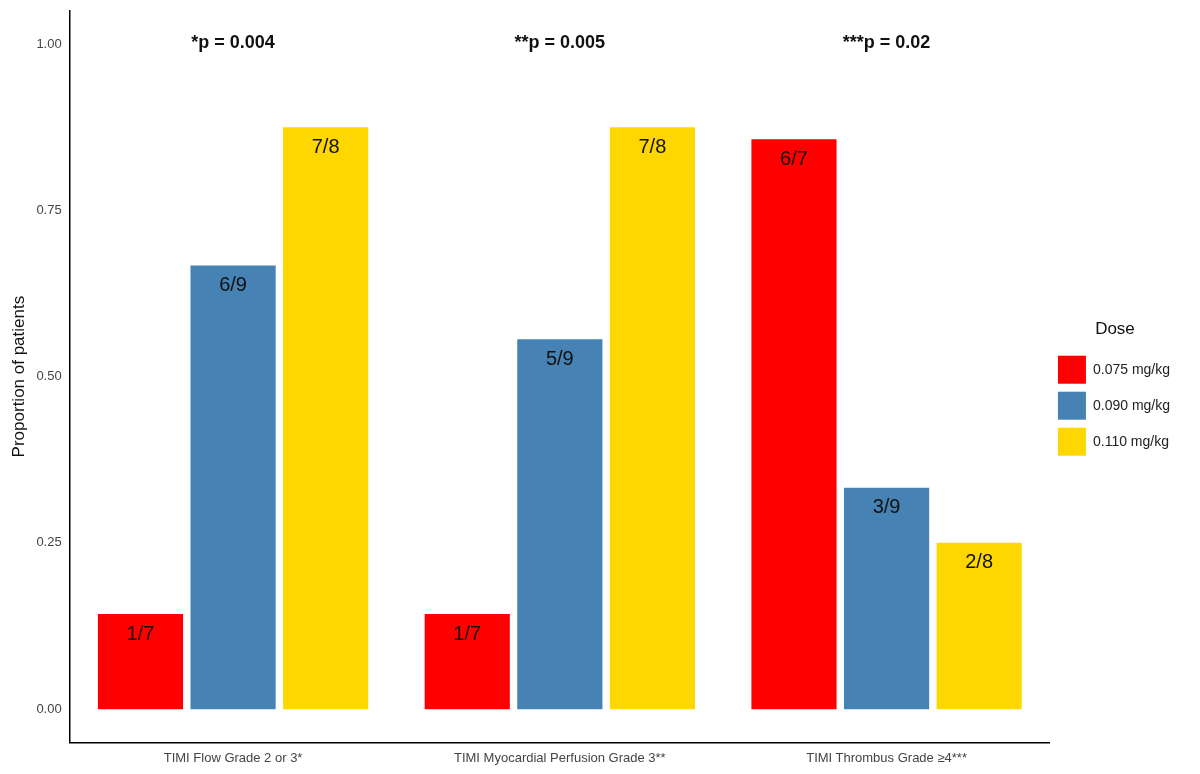  What do you see at coordinates (233, 757) in the screenshot?
I see `x-tick-label: TIMI Flow Grade 2 or 3*` at bounding box center [233, 757].